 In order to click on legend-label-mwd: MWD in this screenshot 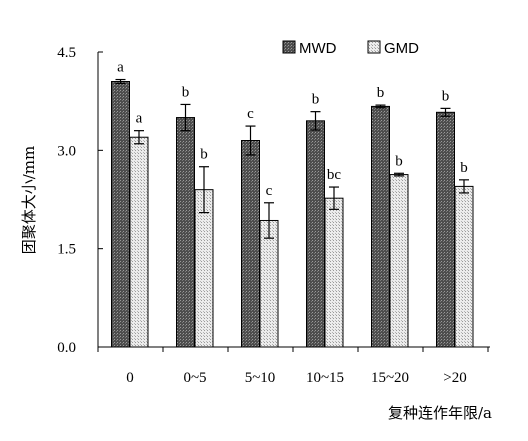, I will do `click(318, 48)`.